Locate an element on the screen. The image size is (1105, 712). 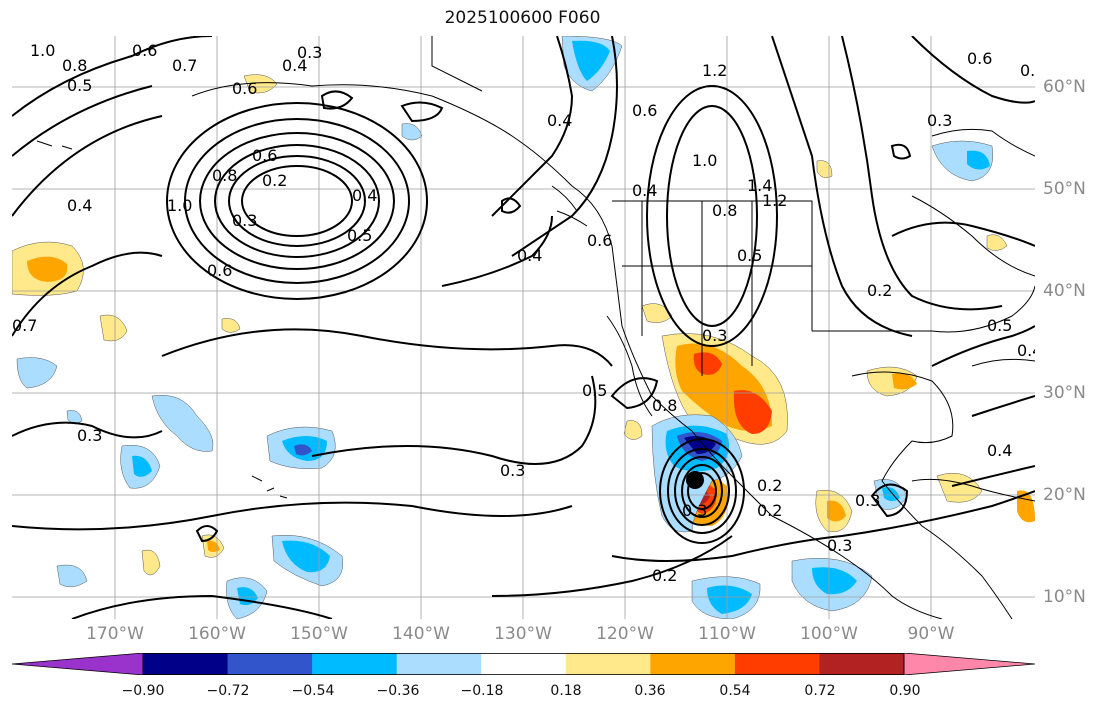
longitude-label: 160°W is located at coordinates (217, 634).